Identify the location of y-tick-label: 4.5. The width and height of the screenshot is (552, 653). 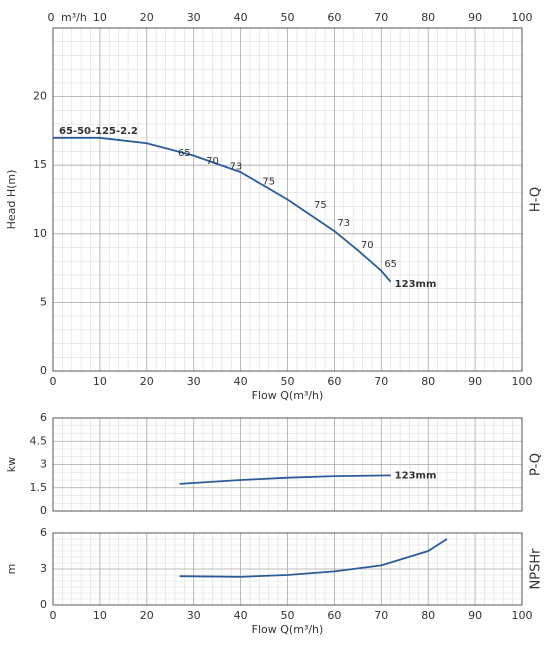
(39, 440).